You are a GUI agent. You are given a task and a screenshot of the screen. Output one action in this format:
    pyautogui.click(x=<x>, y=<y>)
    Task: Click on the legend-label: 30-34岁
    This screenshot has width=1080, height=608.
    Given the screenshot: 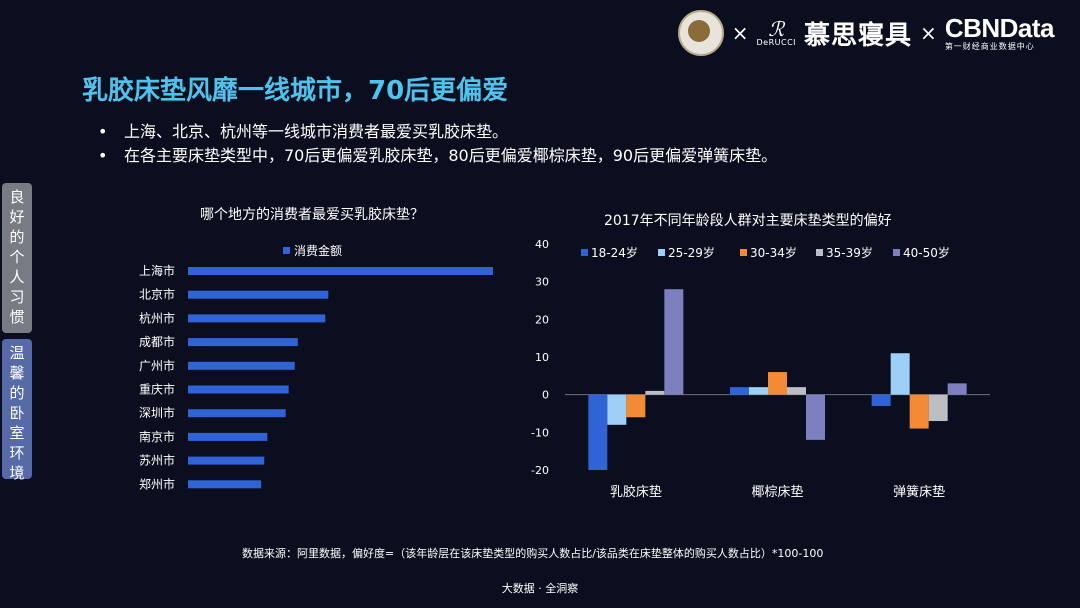 What is the action you would take?
    pyautogui.click(x=773, y=252)
    